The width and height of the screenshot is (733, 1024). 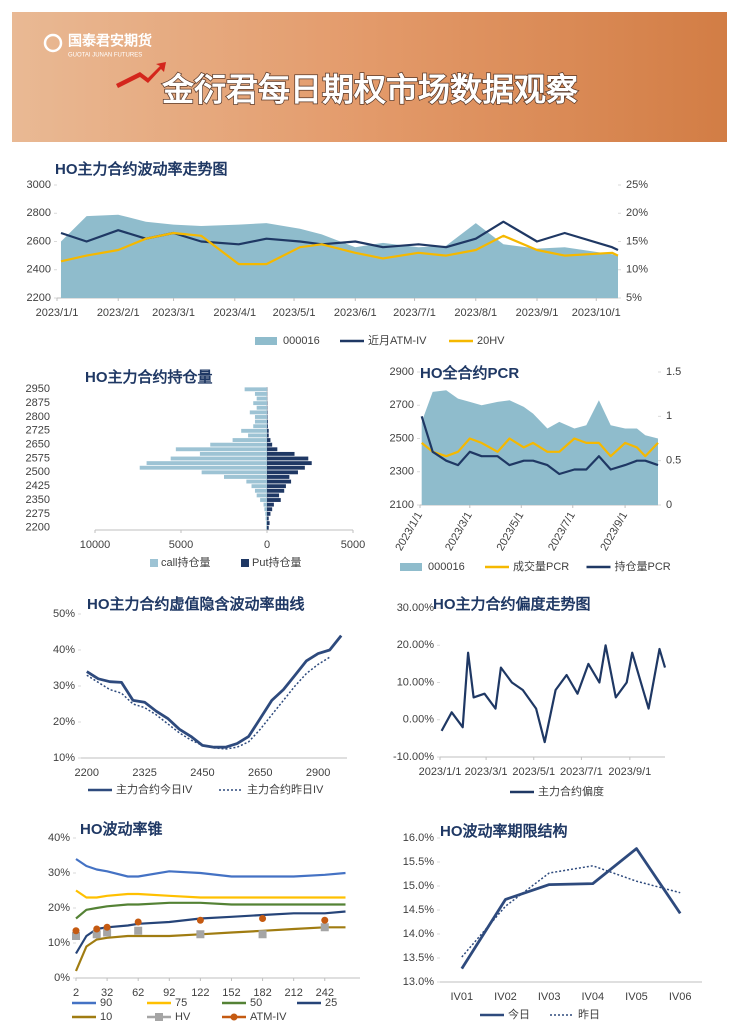 I want to click on legend-label: 近月ATM-IV, so click(x=397, y=340).